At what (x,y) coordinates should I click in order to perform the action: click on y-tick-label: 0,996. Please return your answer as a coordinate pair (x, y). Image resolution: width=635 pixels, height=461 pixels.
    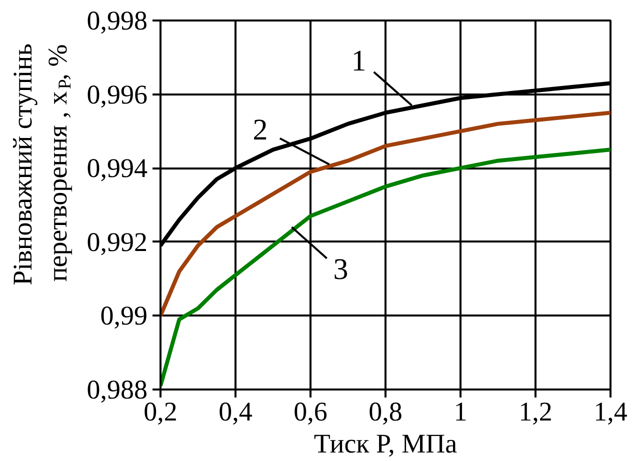
    Looking at the image, I should click on (117, 94).